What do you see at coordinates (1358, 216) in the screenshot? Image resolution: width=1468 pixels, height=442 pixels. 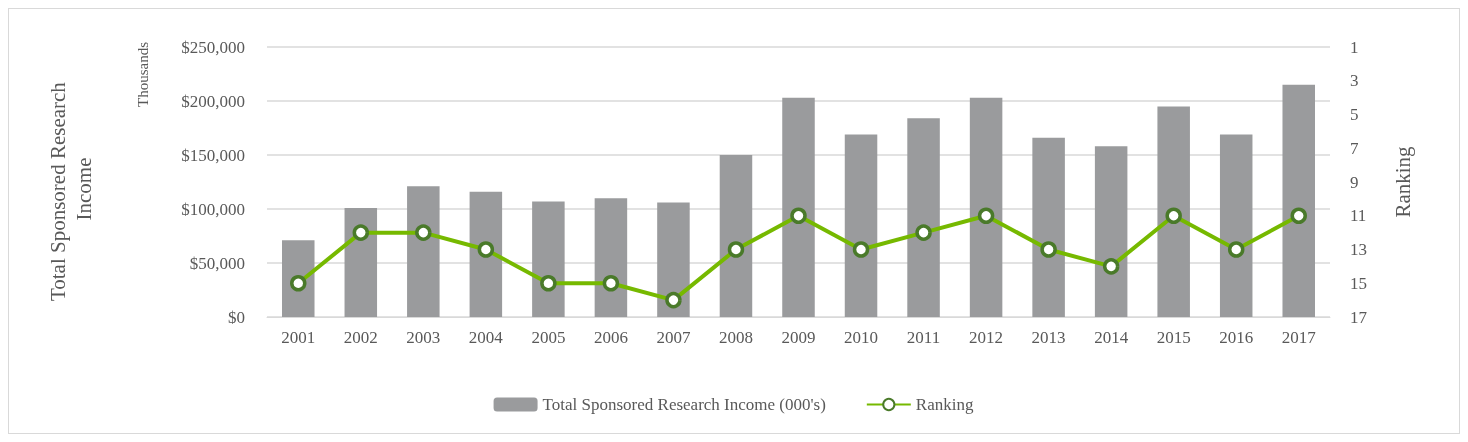 I see `y2-tick-label: 11` at bounding box center [1358, 216].